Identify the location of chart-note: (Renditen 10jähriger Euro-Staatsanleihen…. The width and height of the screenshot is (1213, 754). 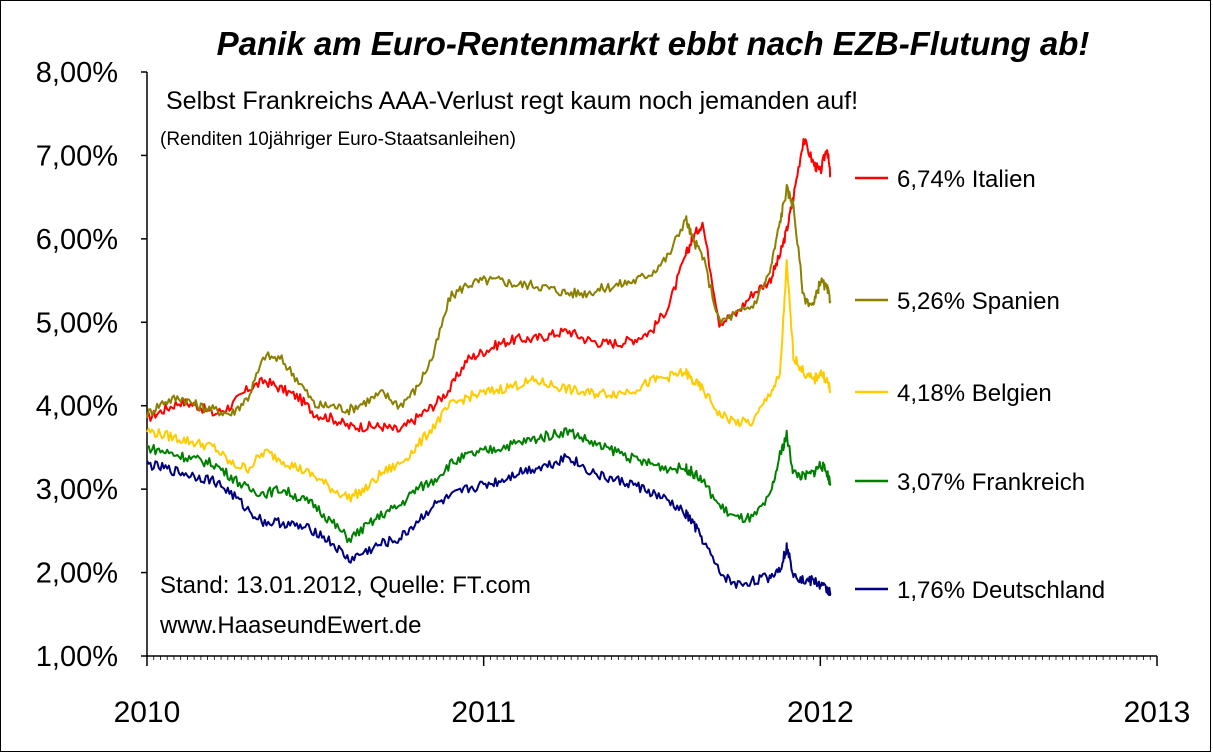
(338, 139).